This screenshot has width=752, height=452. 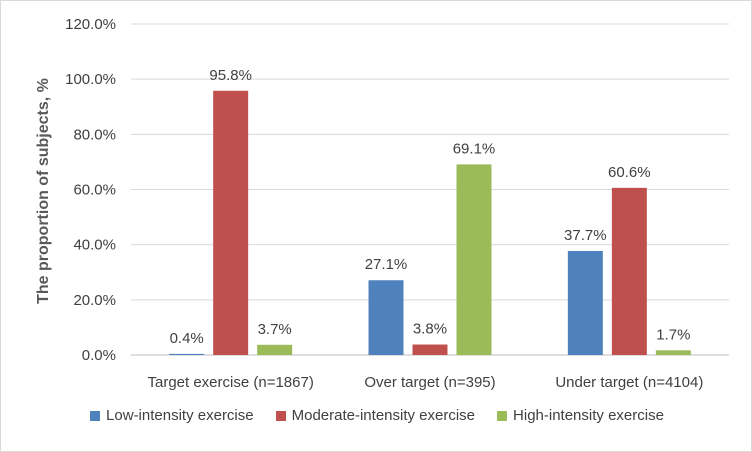 What do you see at coordinates (429, 382) in the screenshot?
I see `x-tick-label: Over target (n=395)` at bounding box center [429, 382].